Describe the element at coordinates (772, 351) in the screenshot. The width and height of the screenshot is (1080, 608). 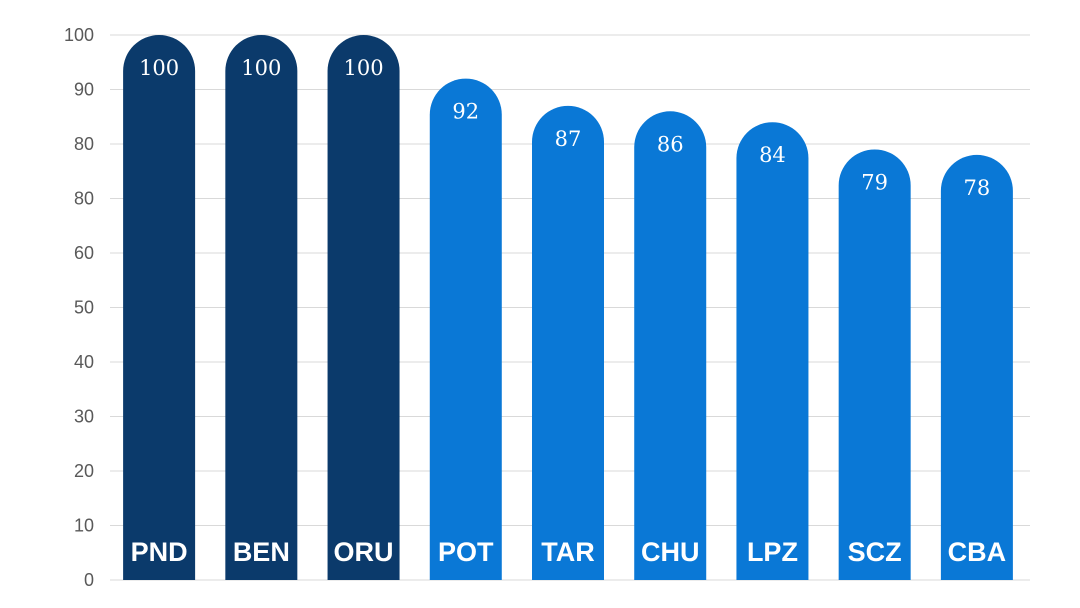
I see `bar-lpz` at that location.